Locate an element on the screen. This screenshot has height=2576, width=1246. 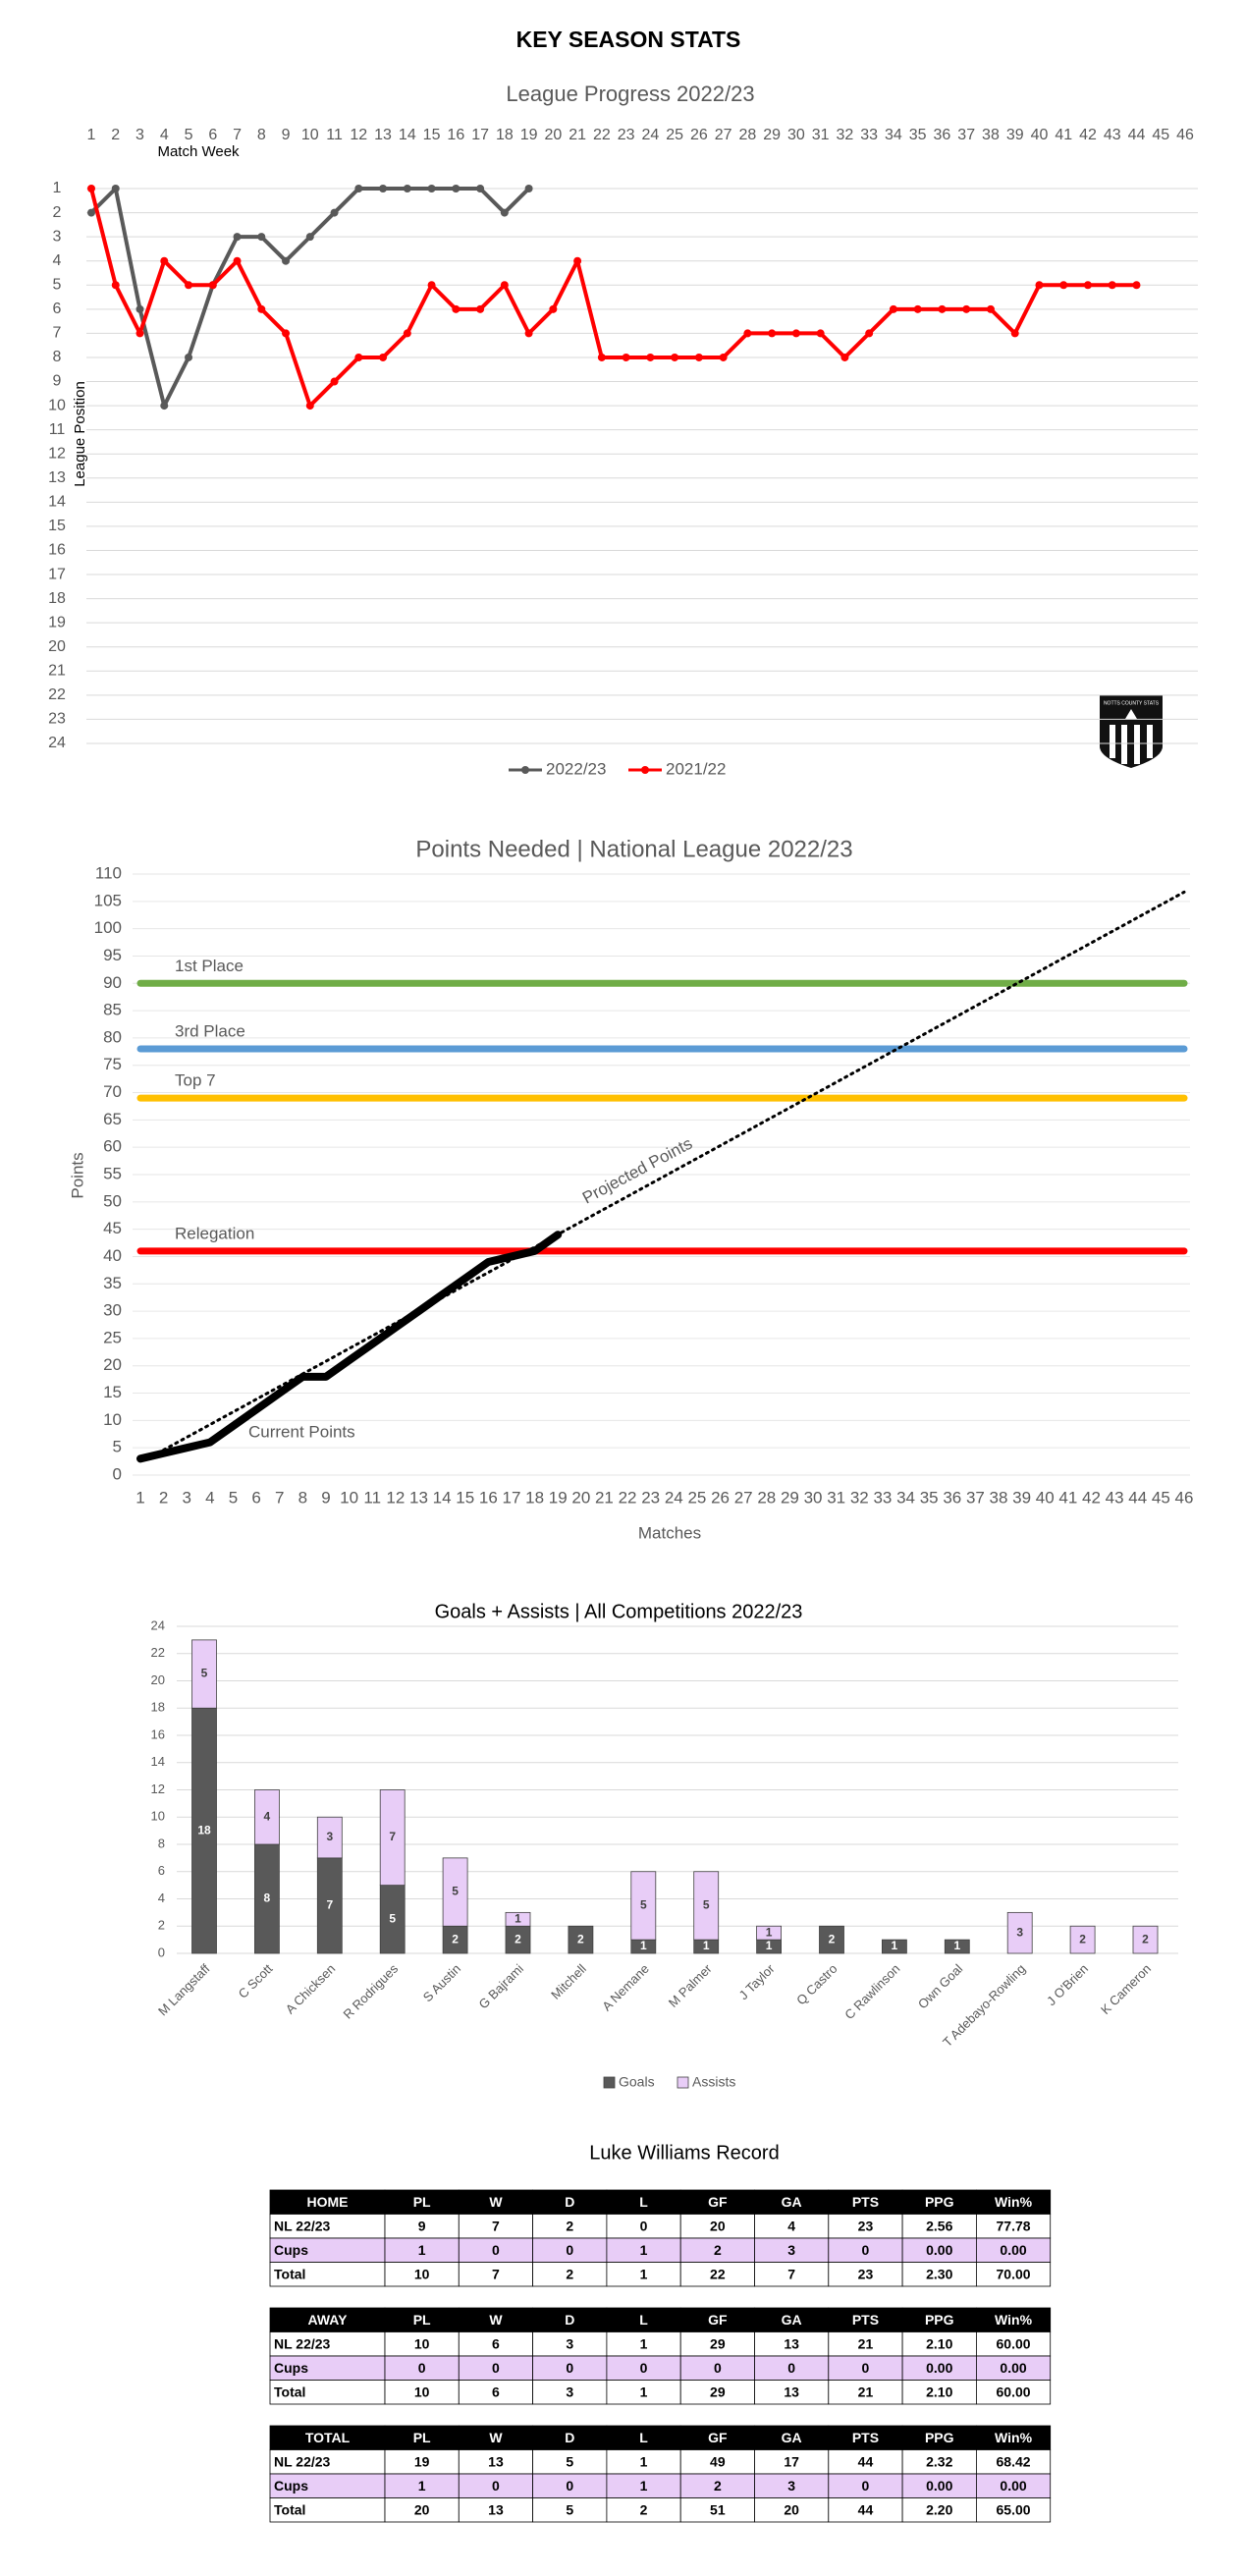
y-tick-label: 65 is located at coordinates (112, 1119).